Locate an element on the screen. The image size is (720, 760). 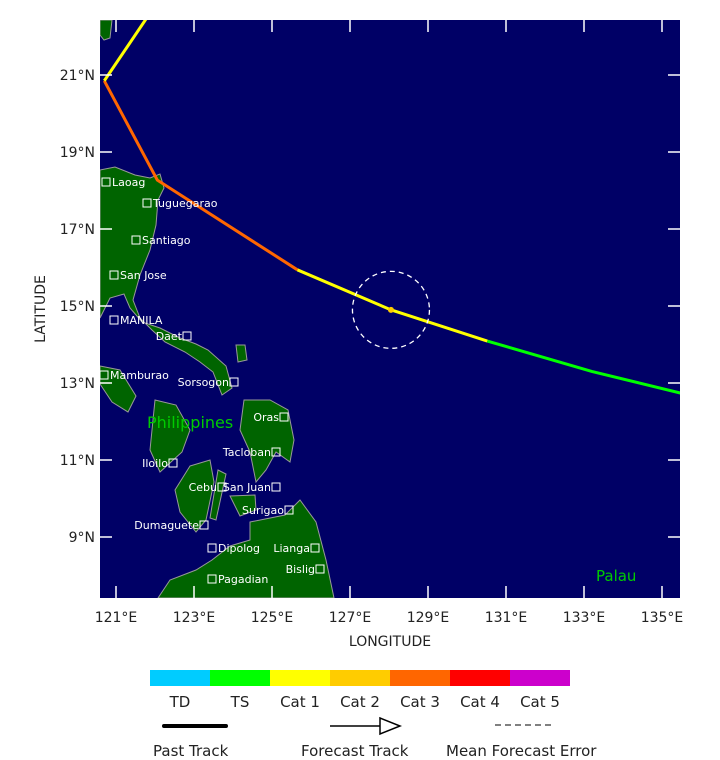
city-label: San Jose is located at coordinates (143, 275).